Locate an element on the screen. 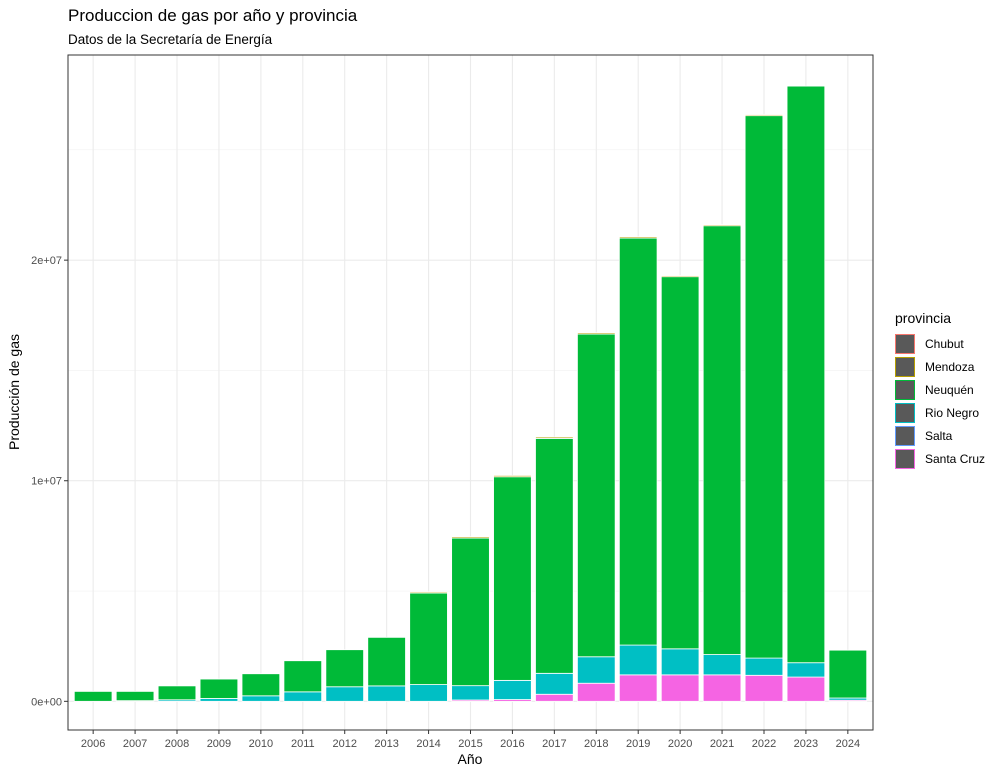 The width and height of the screenshot is (1000, 773). legend-label-salta: Salta is located at coordinates (939, 435).